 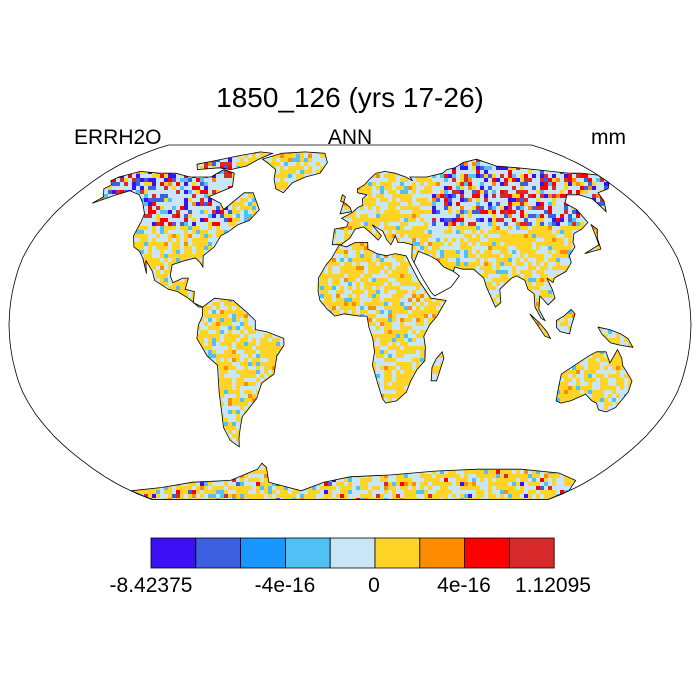 What do you see at coordinates (350, 97) in the screenshot?
I see `plot-title: 1850_126 (yrs 17-26)` at bounding box center [350, 97].